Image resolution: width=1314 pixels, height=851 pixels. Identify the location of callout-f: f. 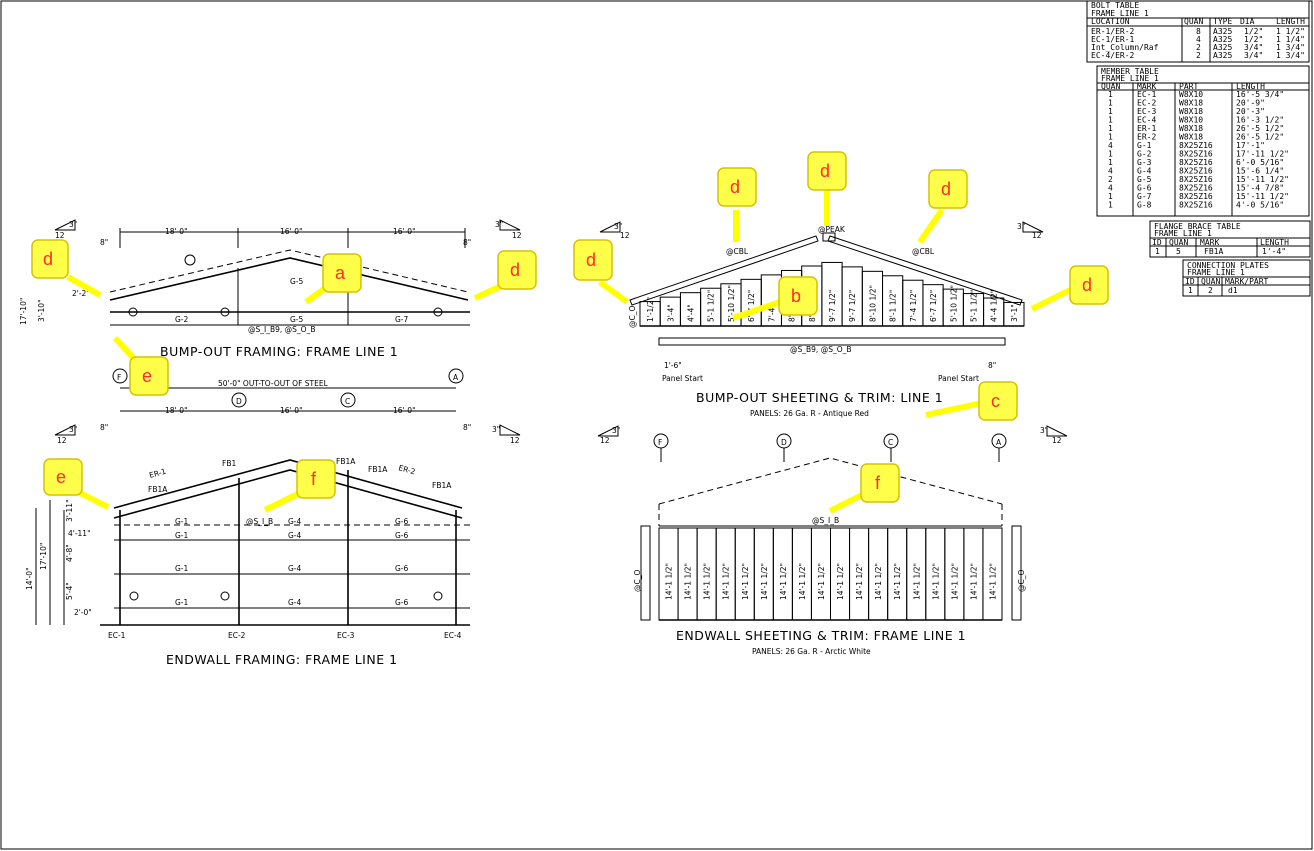
(880, 483).